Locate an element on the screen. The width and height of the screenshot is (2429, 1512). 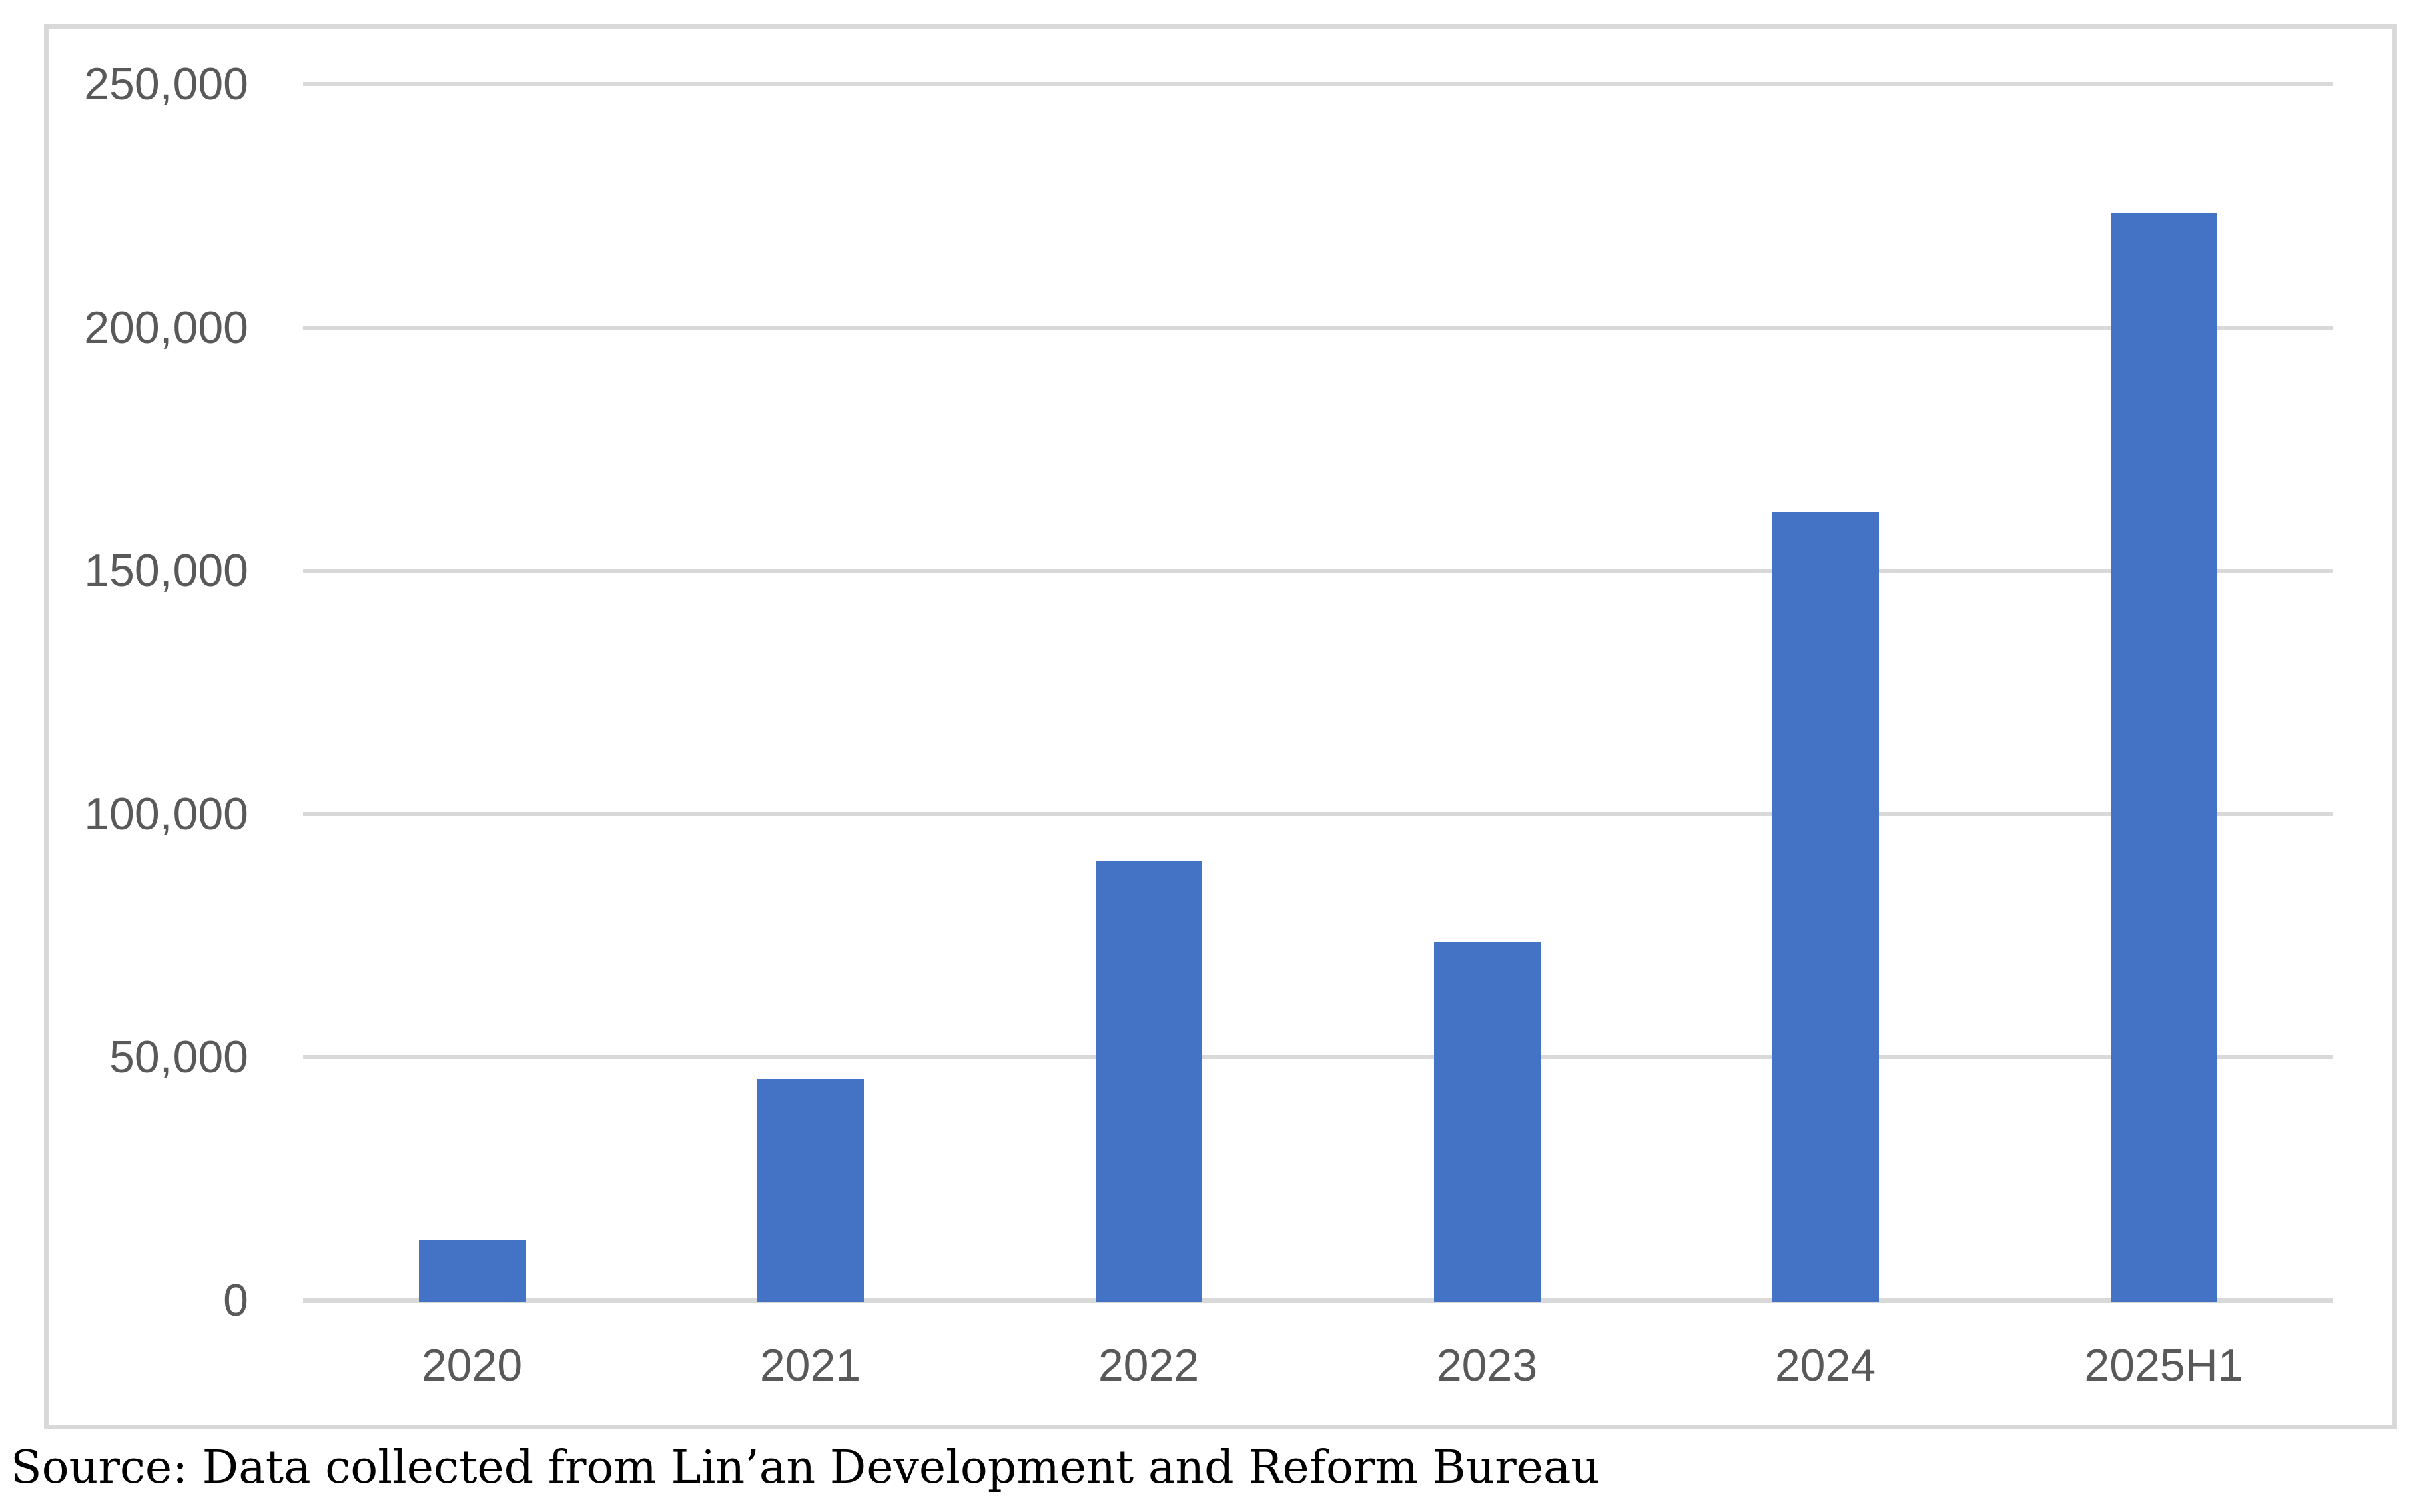
y-axis-tick-label-100000: 100,000 is located at coordinates (166, 814).